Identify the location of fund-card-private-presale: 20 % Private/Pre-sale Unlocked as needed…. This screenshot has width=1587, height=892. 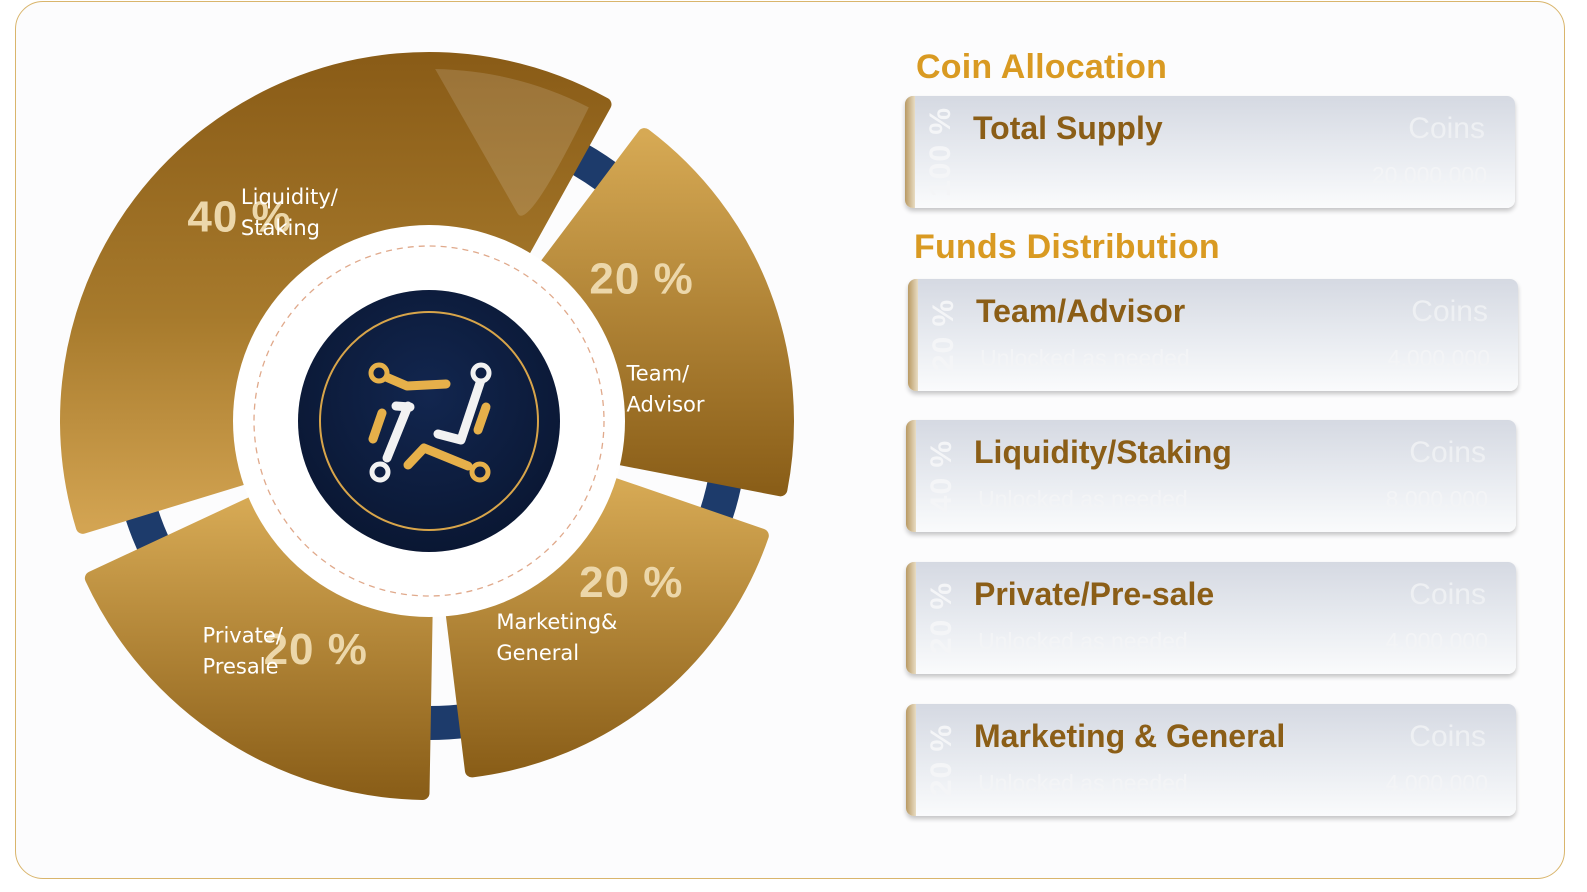
(1211, 618).